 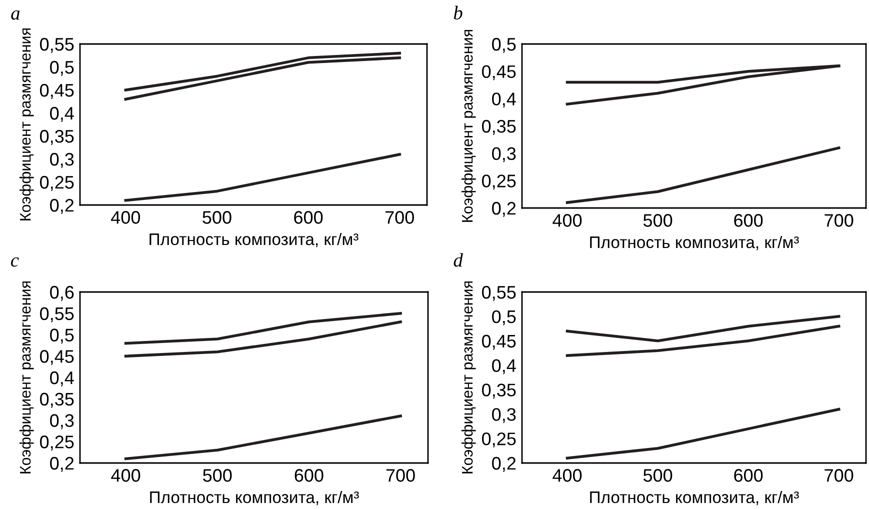 What do you see at coordinates (458, 260) in the screenshot?
I see `chart-title: d` at bounding box center [458, 260].